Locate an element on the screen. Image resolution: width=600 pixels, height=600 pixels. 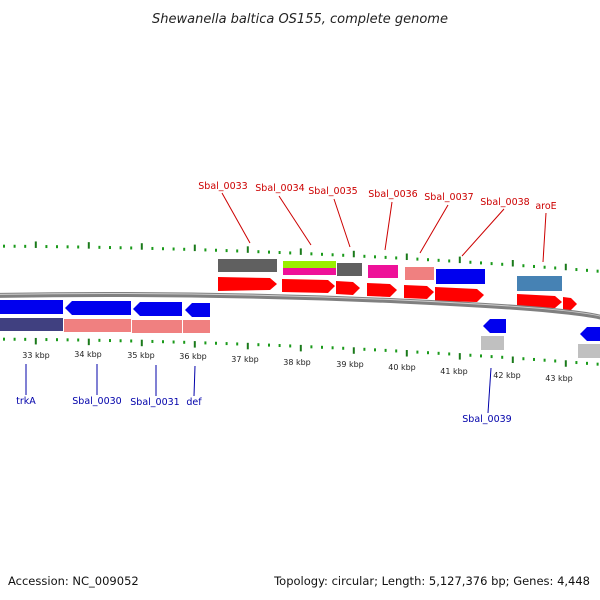
genome-backbone-highlight is located at coordinates (300, 305).